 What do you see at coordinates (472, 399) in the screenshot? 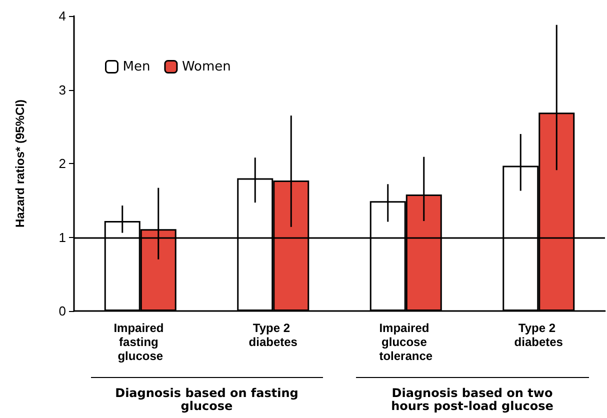
I see `text: Diagnosis based on two hours post-load glucose` at bounding box center [472, 399].